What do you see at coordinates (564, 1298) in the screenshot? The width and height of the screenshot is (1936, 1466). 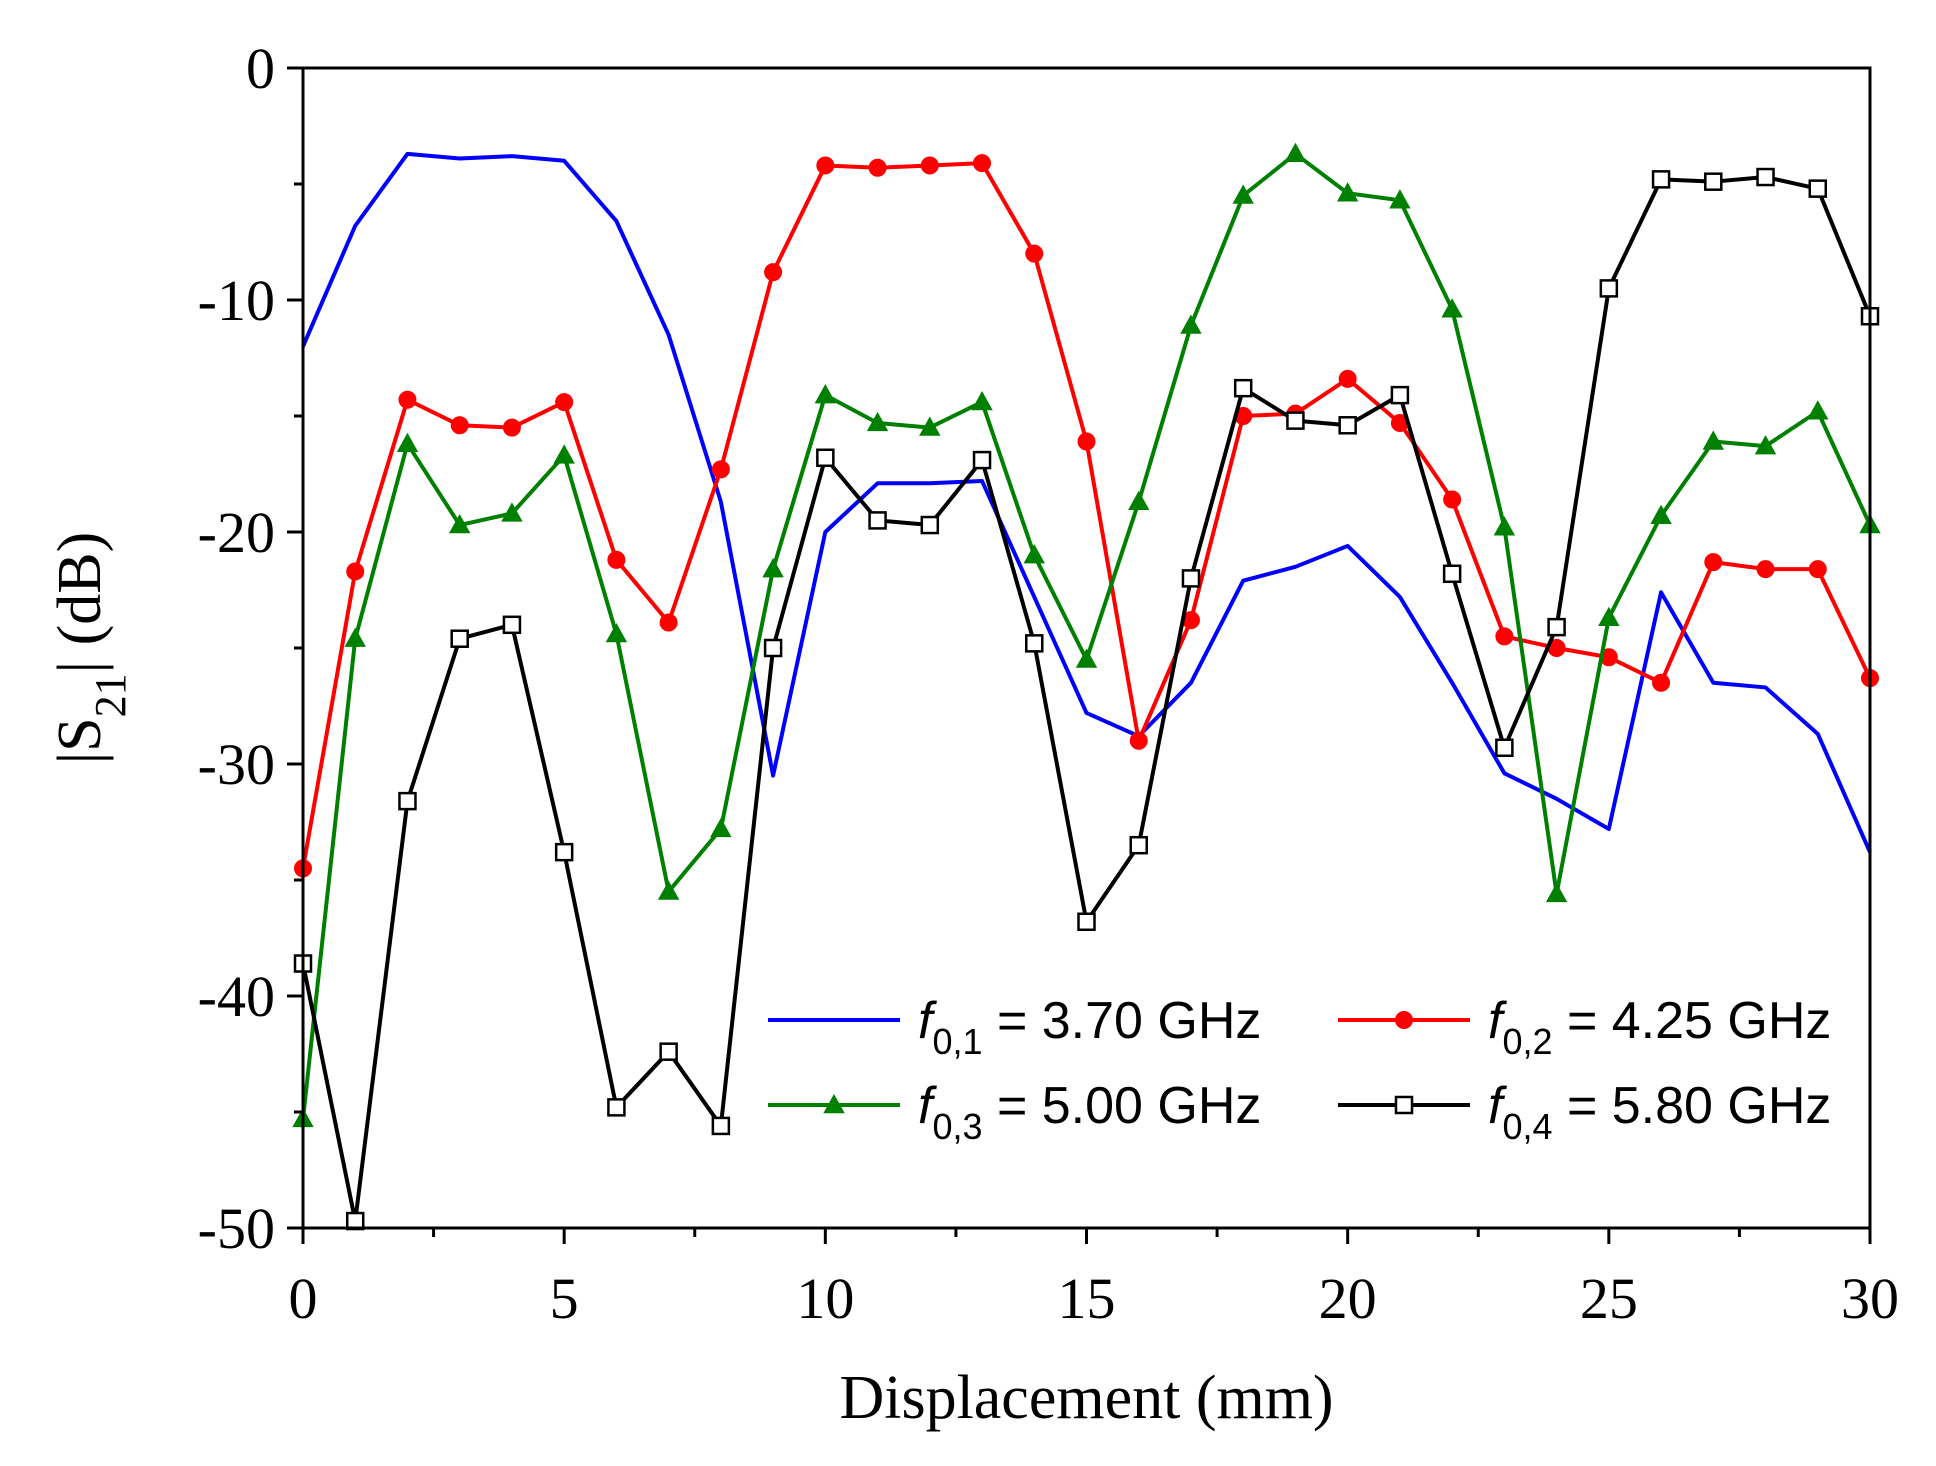 I see `x-tick-label: 5` at bounding box center [564, 1298].